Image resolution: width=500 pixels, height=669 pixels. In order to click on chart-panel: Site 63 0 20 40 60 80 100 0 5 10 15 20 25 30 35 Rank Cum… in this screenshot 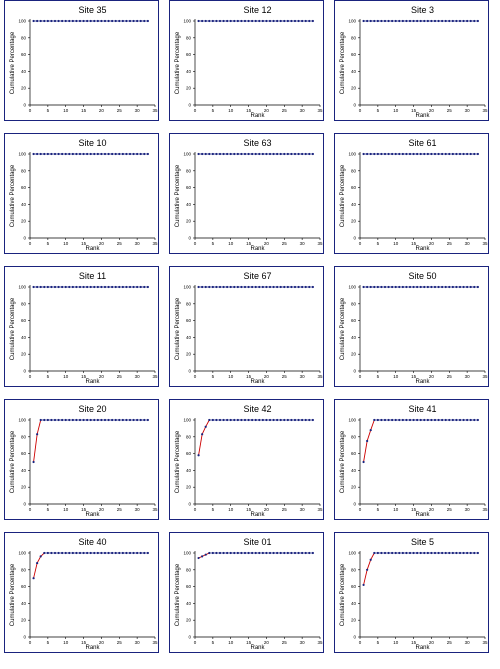, I will do `click(246, 193)`.